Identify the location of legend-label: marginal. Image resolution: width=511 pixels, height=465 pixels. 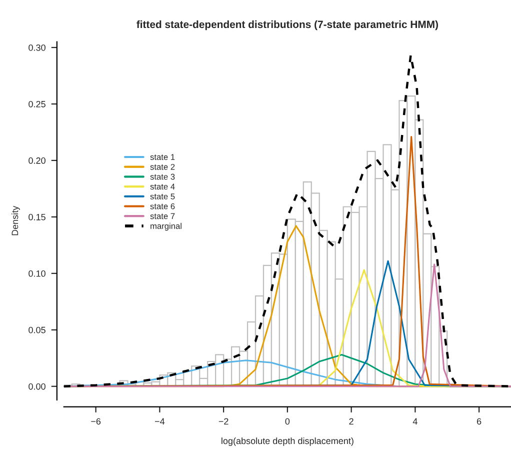
(166, 226).